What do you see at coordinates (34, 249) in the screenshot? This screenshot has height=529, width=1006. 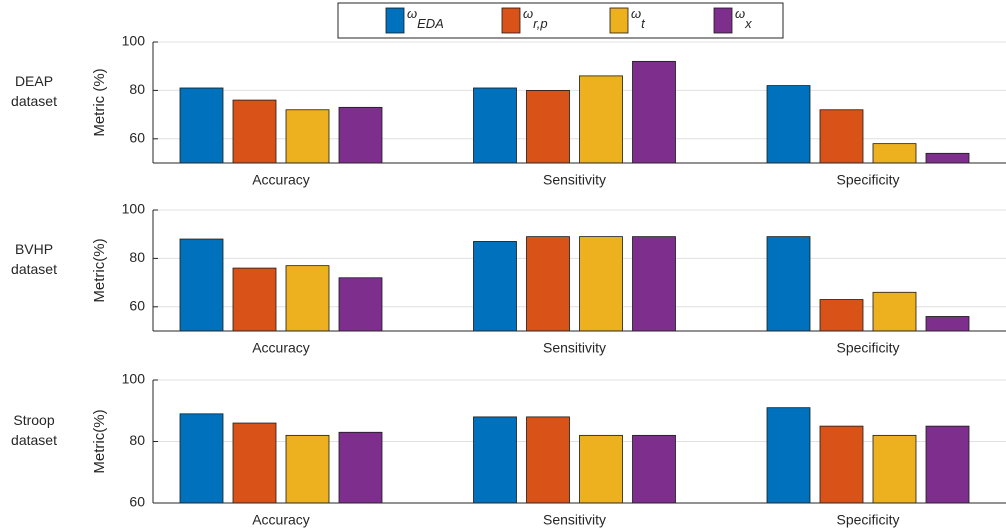 I see `row-label: BVHP` at bounding box center [34, 249].